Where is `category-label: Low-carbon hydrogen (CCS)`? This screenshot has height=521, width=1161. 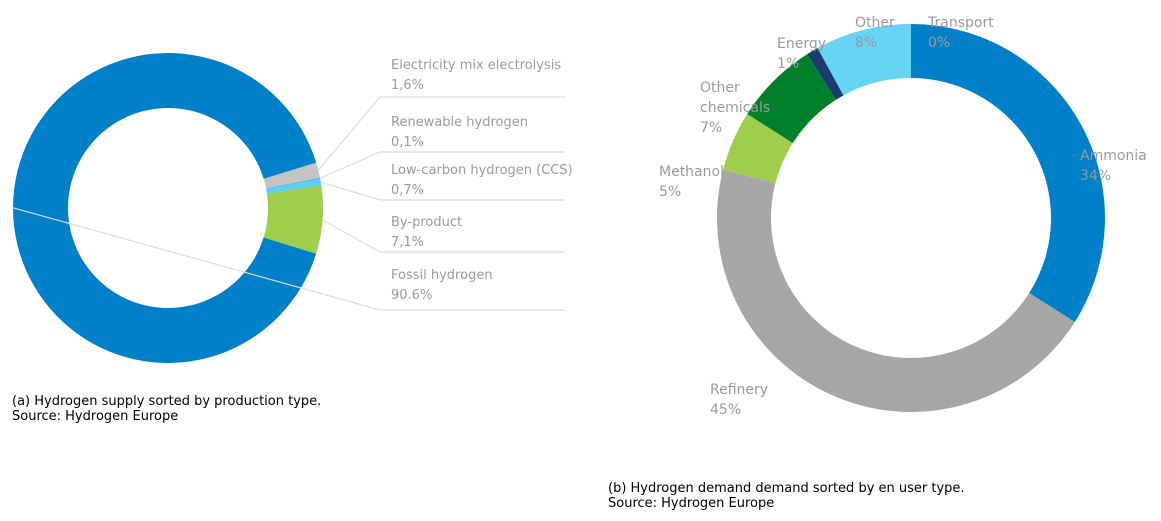
category-label: Low-carbon hydrogen (CCS) is located at coordinates (482, 170).